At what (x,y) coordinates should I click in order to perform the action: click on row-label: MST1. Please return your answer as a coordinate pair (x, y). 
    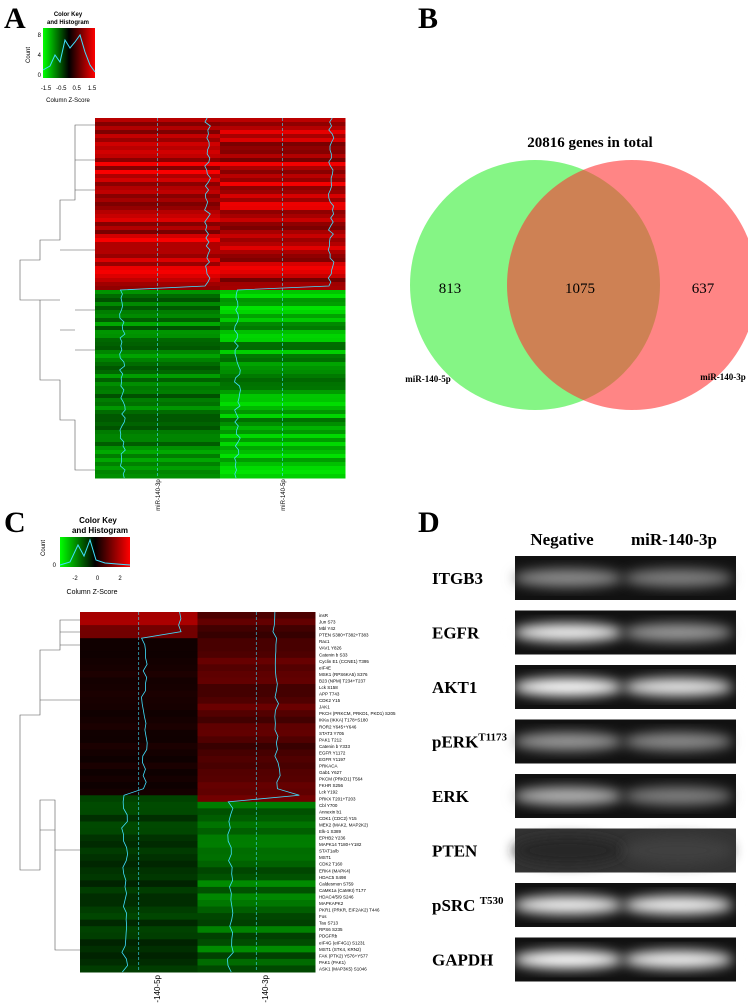
    Looking at the image, I should click on (325, 857).